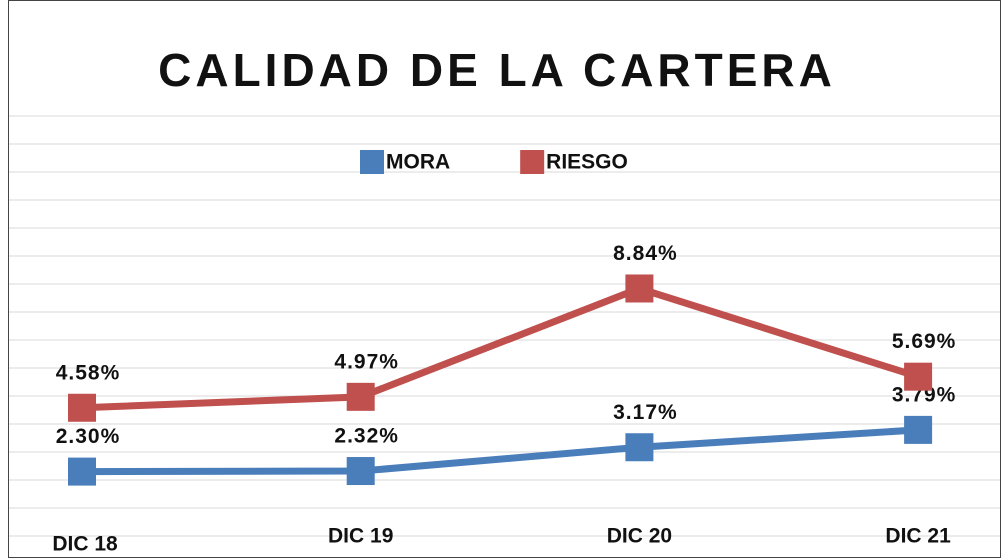  I want to click on x-tick-label: DIC 18, so click(85, 544).